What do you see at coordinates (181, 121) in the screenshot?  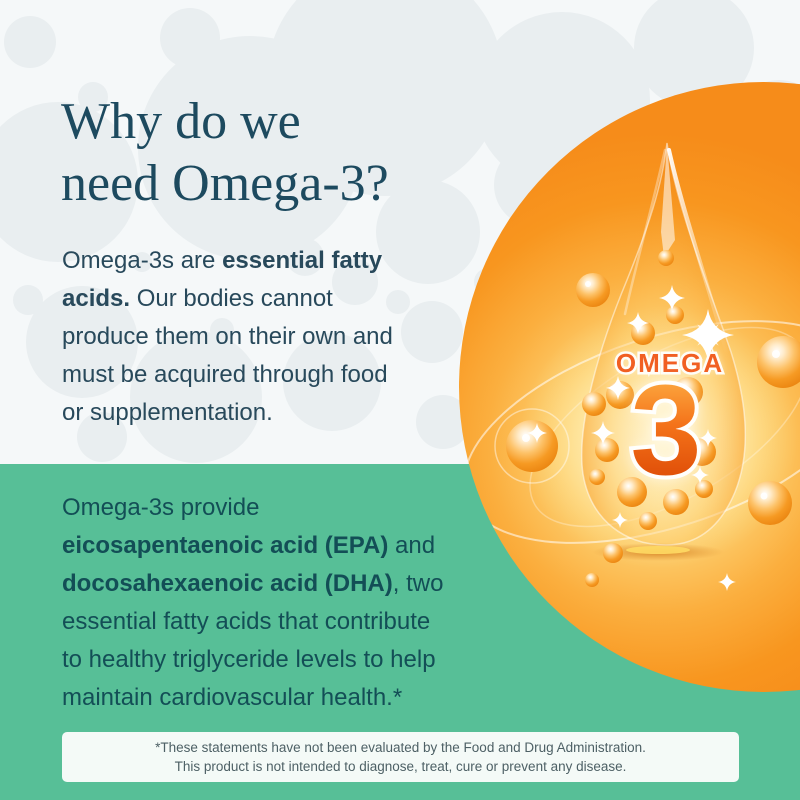 I see `page-title-line1: Why do we` at bounding box center [181, 121].